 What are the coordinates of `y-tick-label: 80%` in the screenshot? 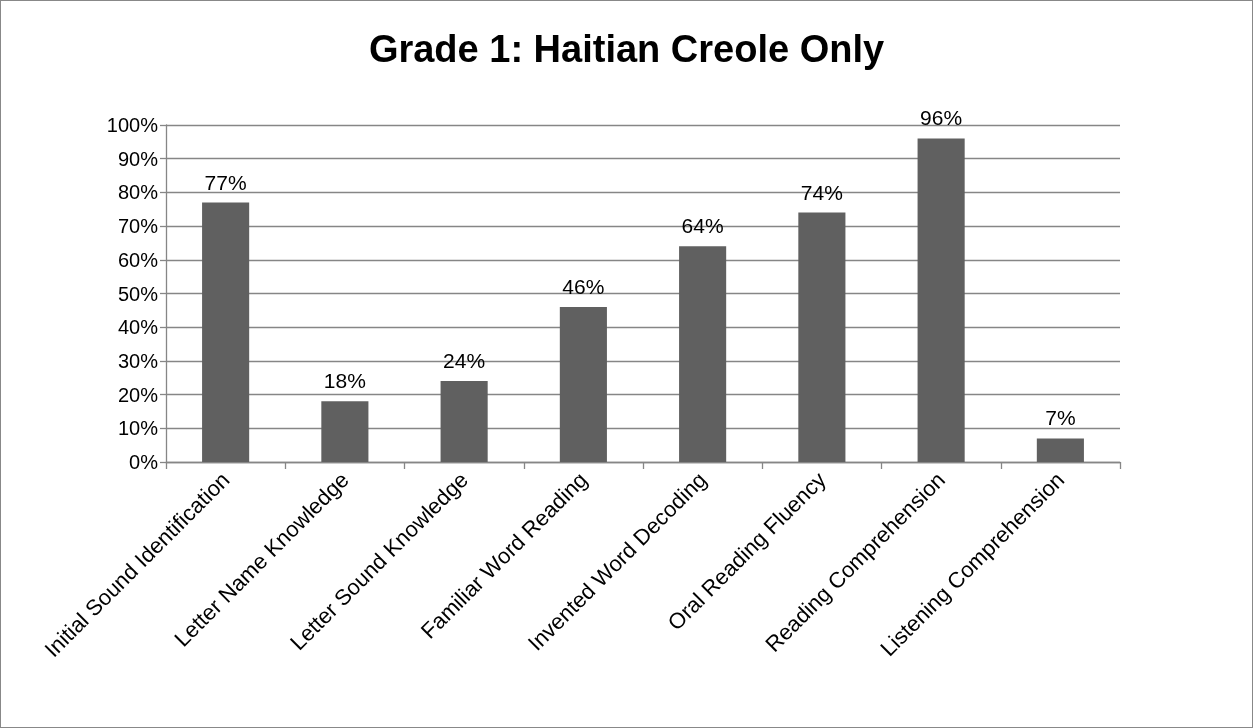 It's located at (138, 192).